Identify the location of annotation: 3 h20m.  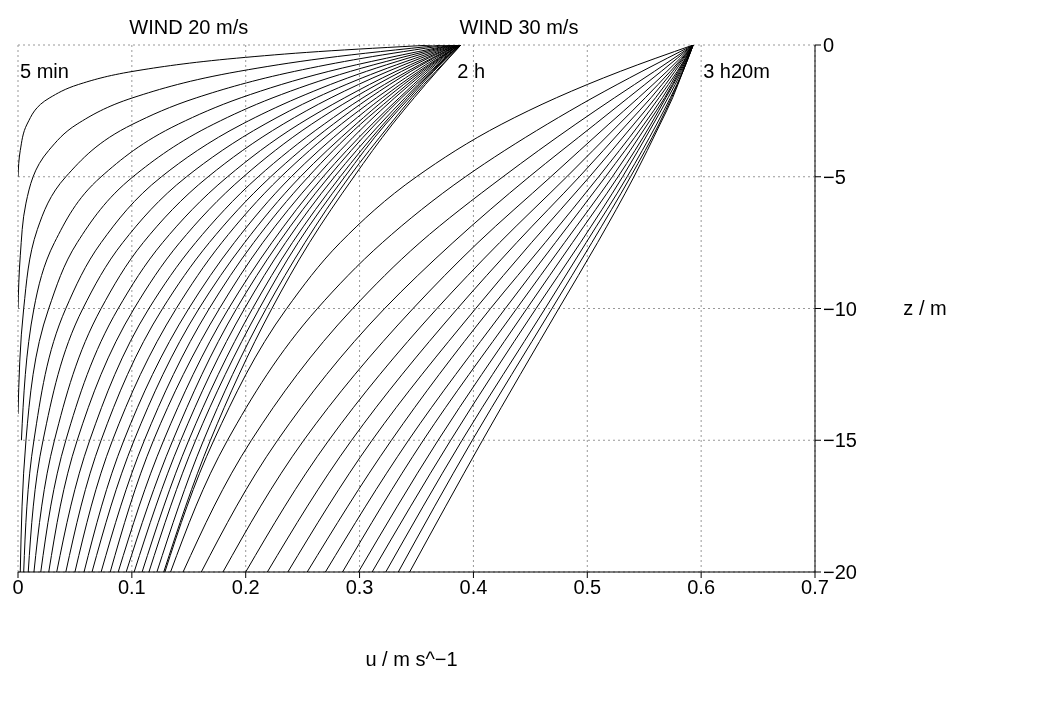
(736, 71).